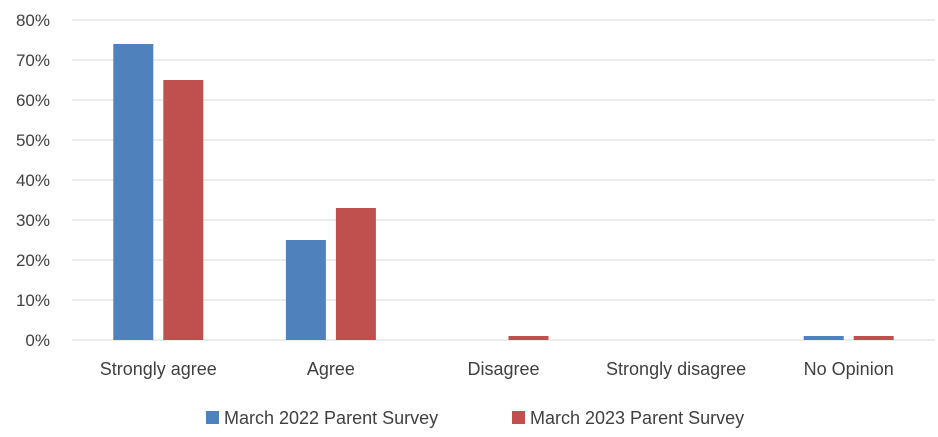 This screenshot has width=938, height=437. What do you see at coordinates (33, 20) in the screenshot?
I see `y-tick-label: 80%` at bounding box center [33, 20].